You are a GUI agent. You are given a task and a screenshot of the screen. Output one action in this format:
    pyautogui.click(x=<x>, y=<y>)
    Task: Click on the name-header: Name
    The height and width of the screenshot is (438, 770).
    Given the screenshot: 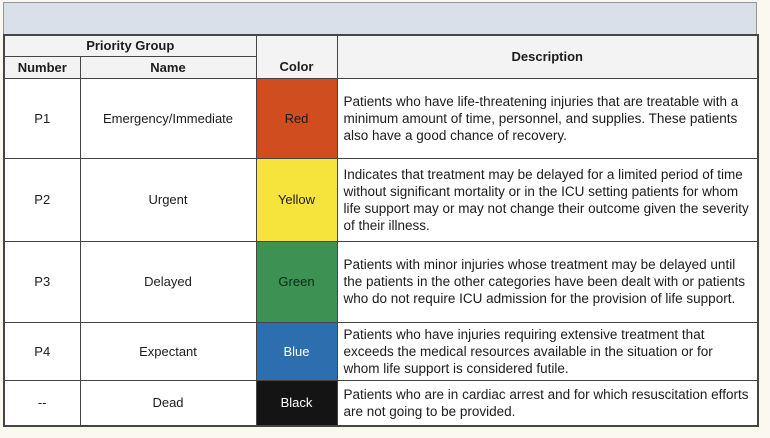 What is the action you would take?
    pyautogui.click(x=168, y=67)
    